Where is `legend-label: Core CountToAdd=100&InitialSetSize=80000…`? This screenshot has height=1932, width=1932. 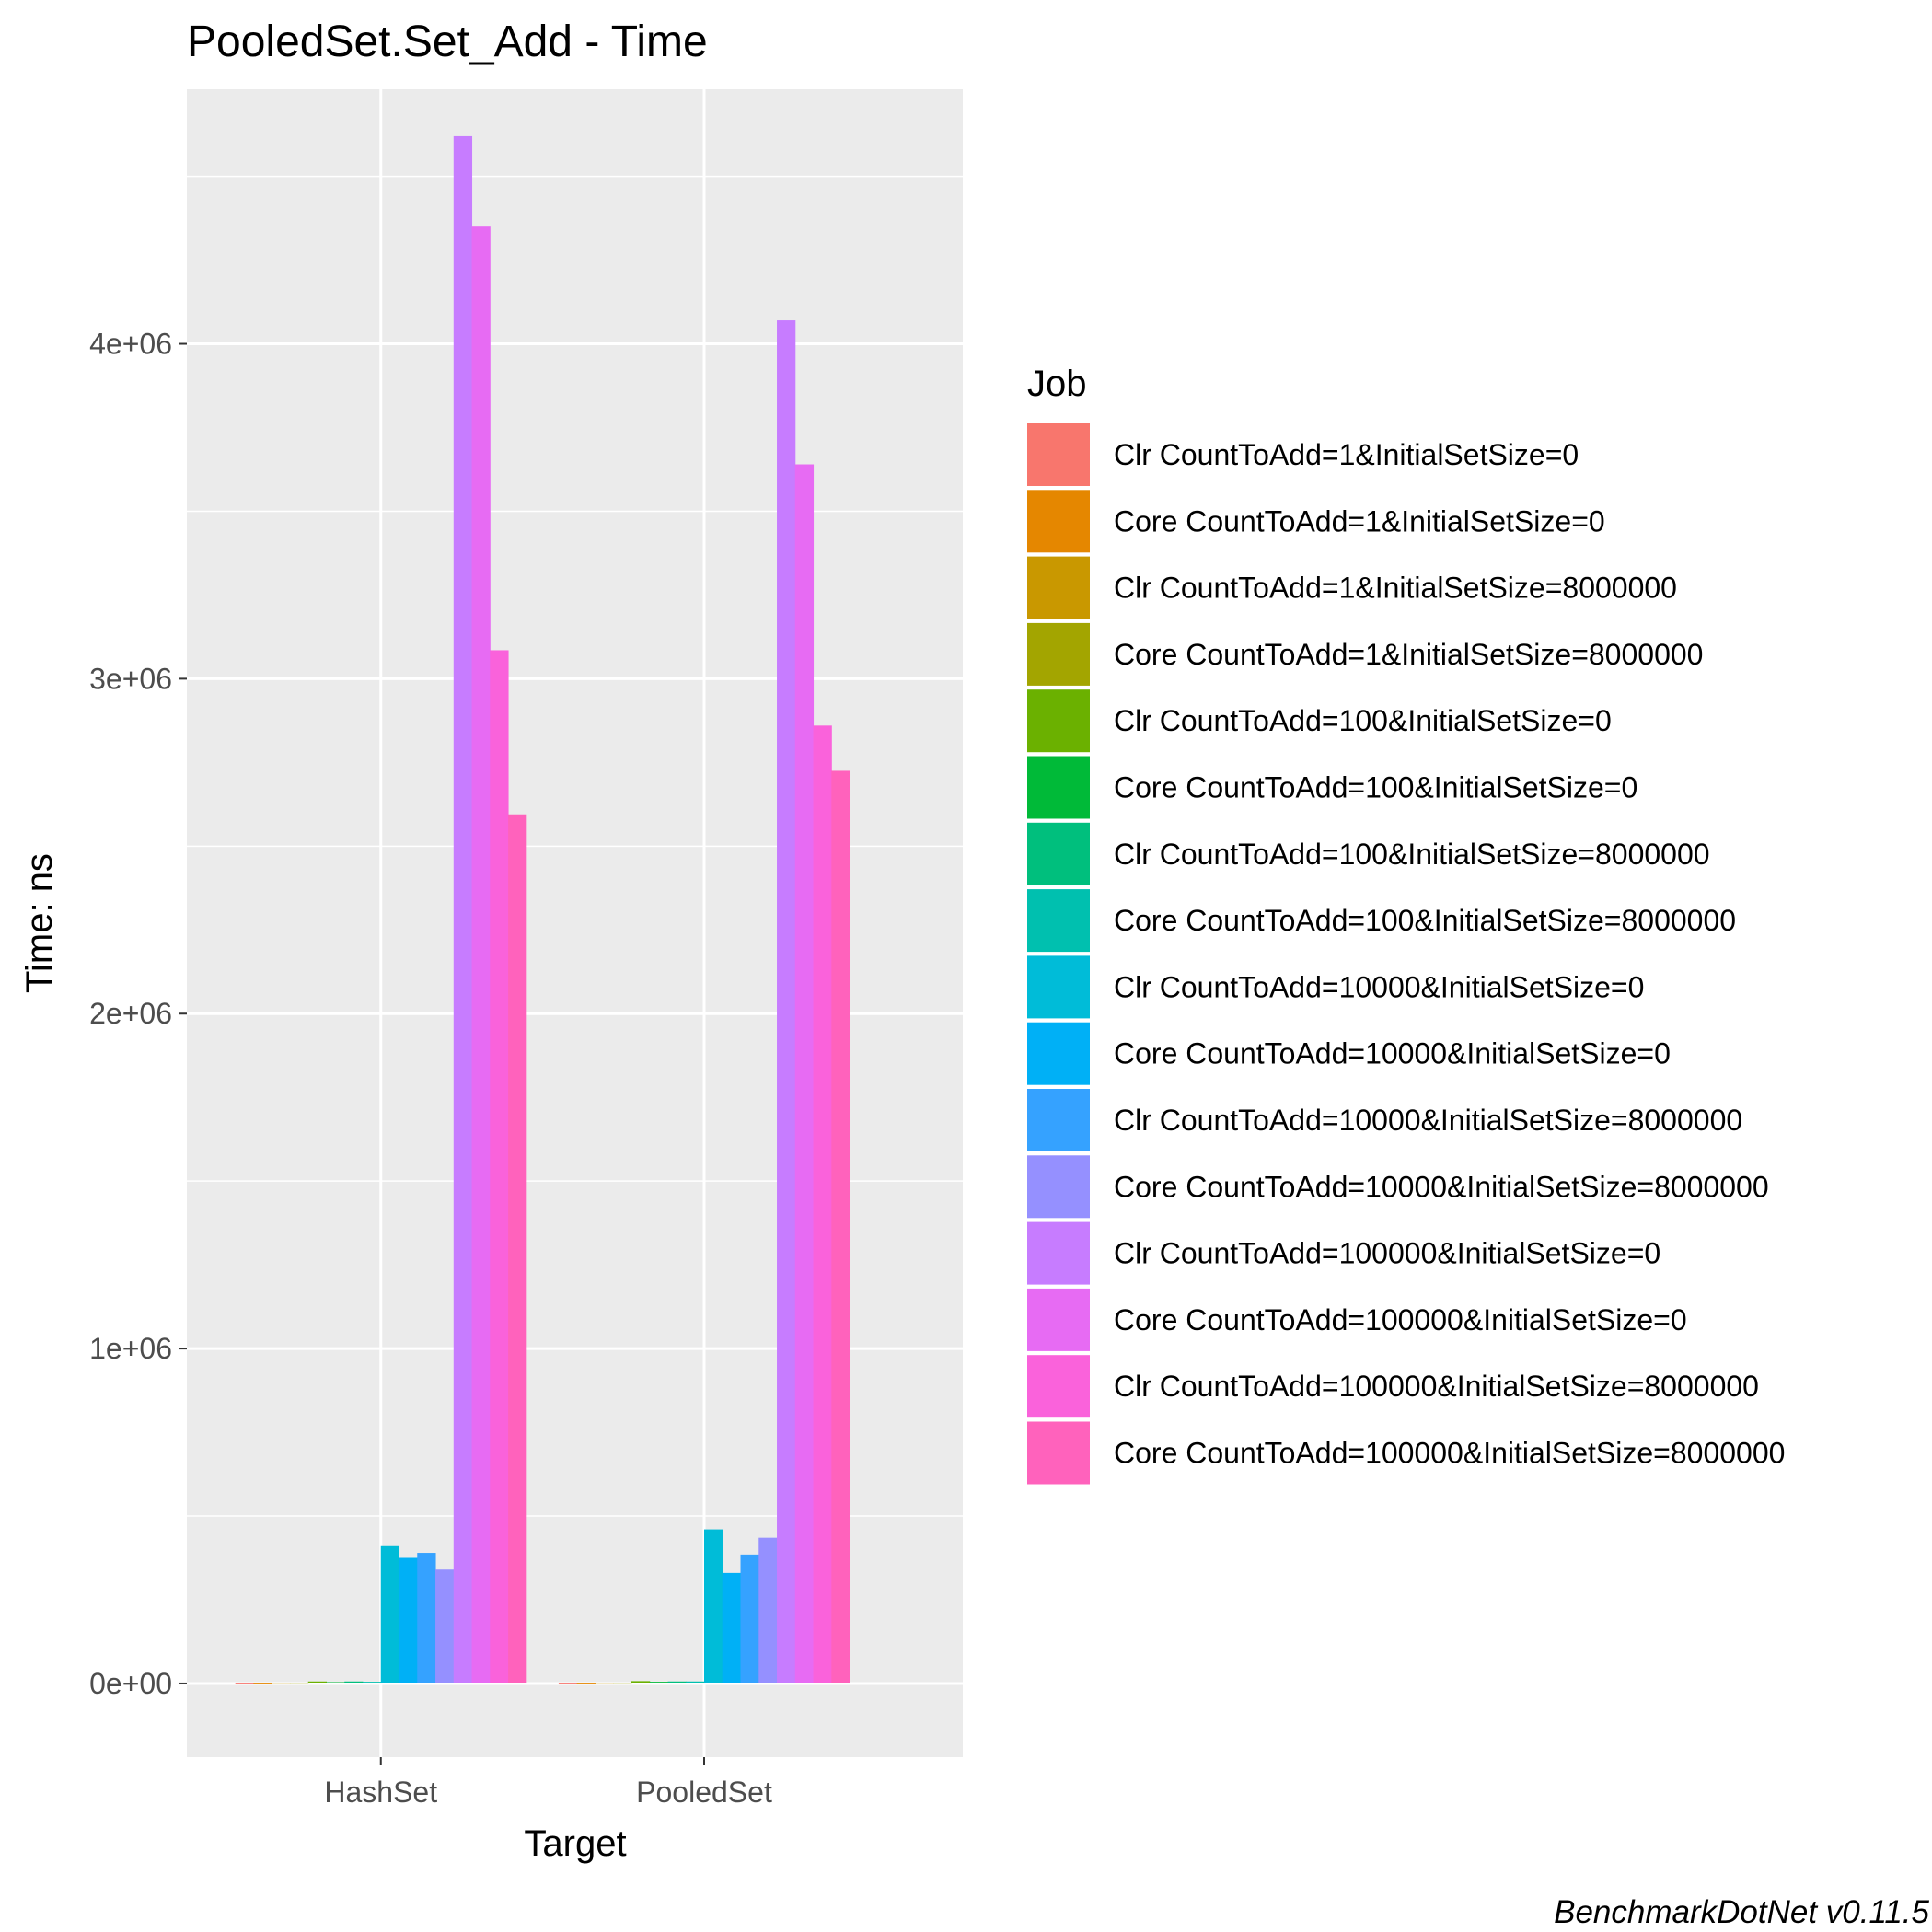 legend-label: Core CountToAdd=100&InitialSetSize=80000… is located at coordinates (1425, 921).